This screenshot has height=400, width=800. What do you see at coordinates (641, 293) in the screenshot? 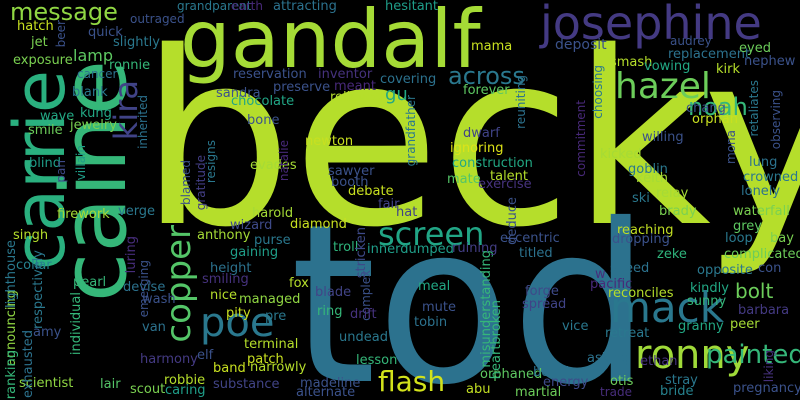
I see `word-reconciles: reconciles` at bounding box center [641, 293].